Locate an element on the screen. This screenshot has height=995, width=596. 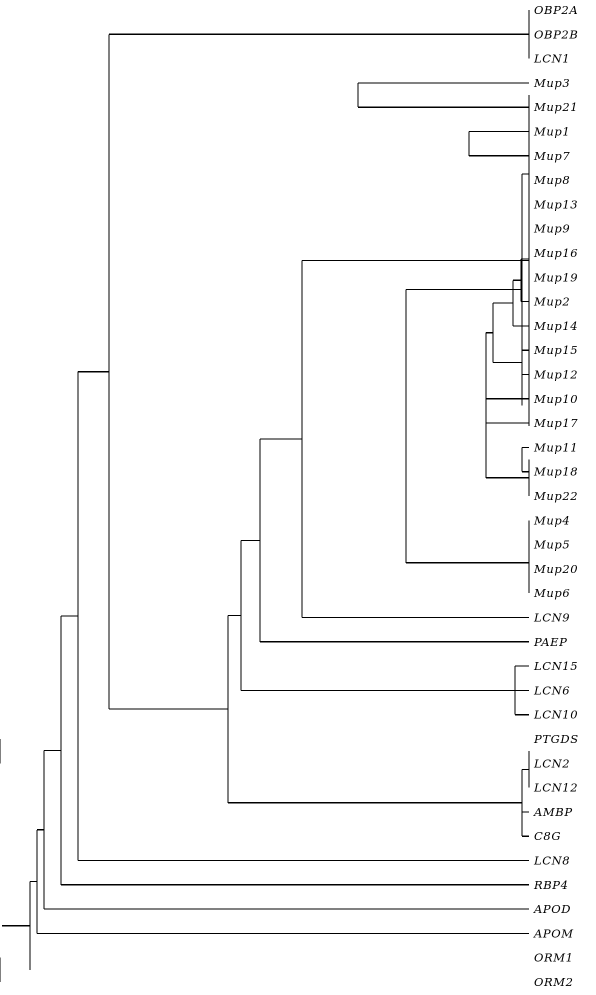
leaf-label: Mup4 is located at coordinates (551, 520).